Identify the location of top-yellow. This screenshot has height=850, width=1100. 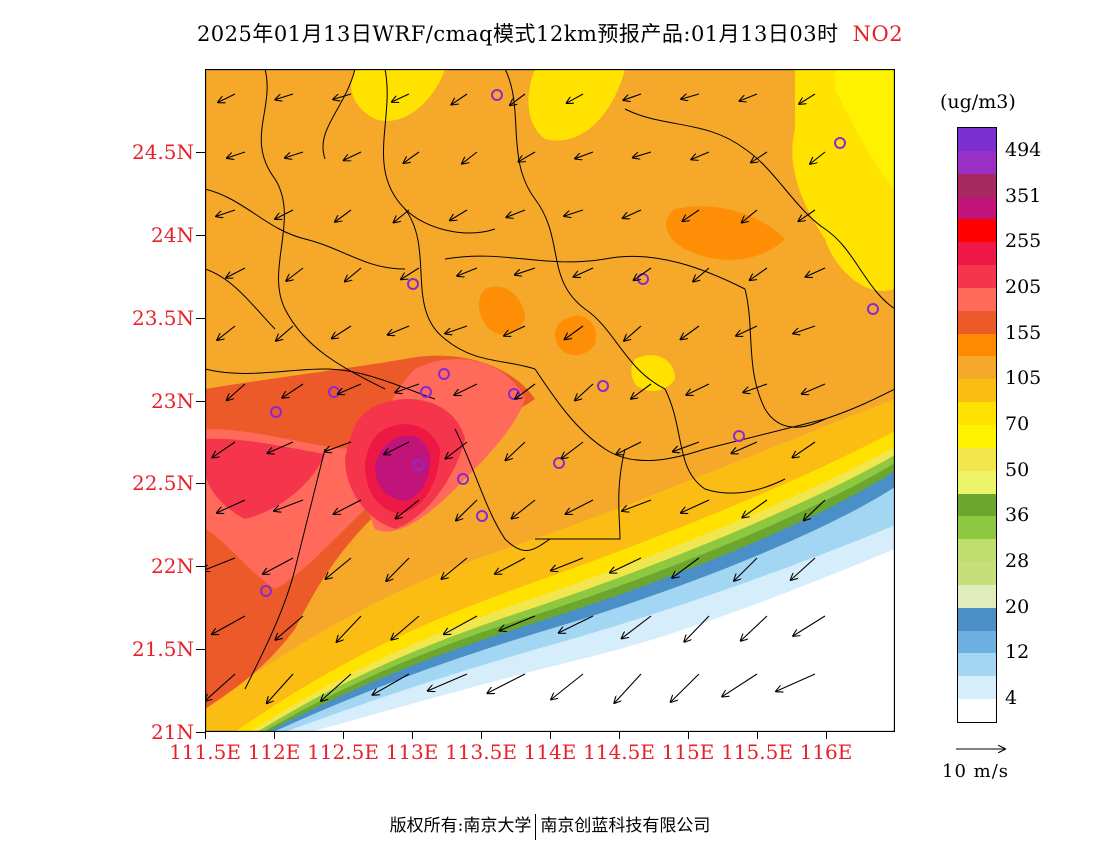
(398, 95).